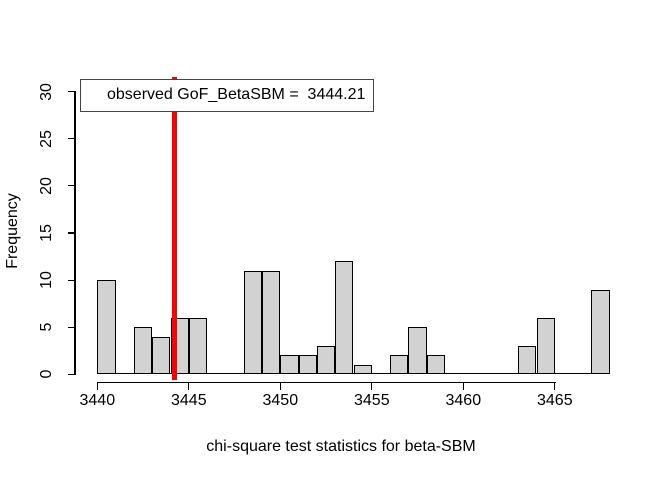 The width and height of the screenshot is (672, 480). Describe the element at coordinates (46, 138) in the screenshot. I see `y-tick-label: 25` at that location.